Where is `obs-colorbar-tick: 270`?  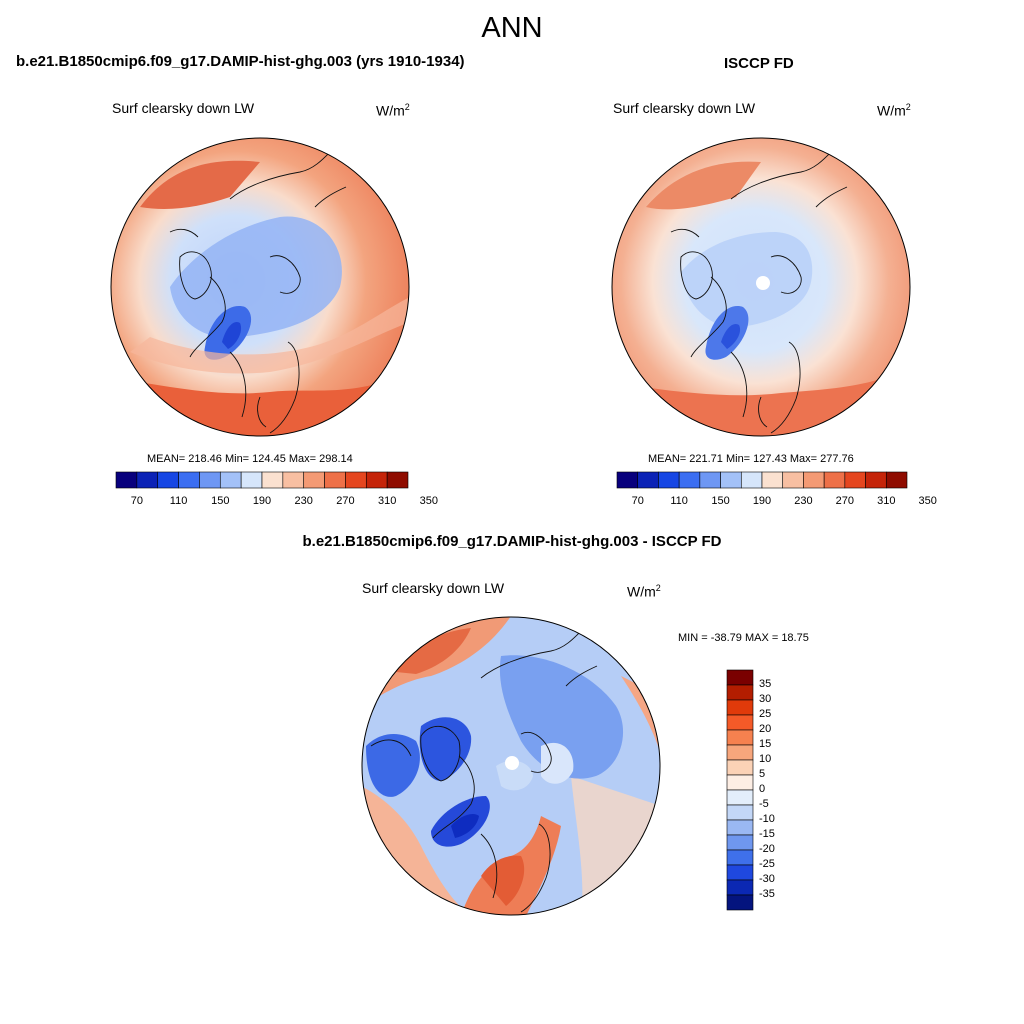
obs-colorbar-tick: 270 is located at coordinates (845, 501).